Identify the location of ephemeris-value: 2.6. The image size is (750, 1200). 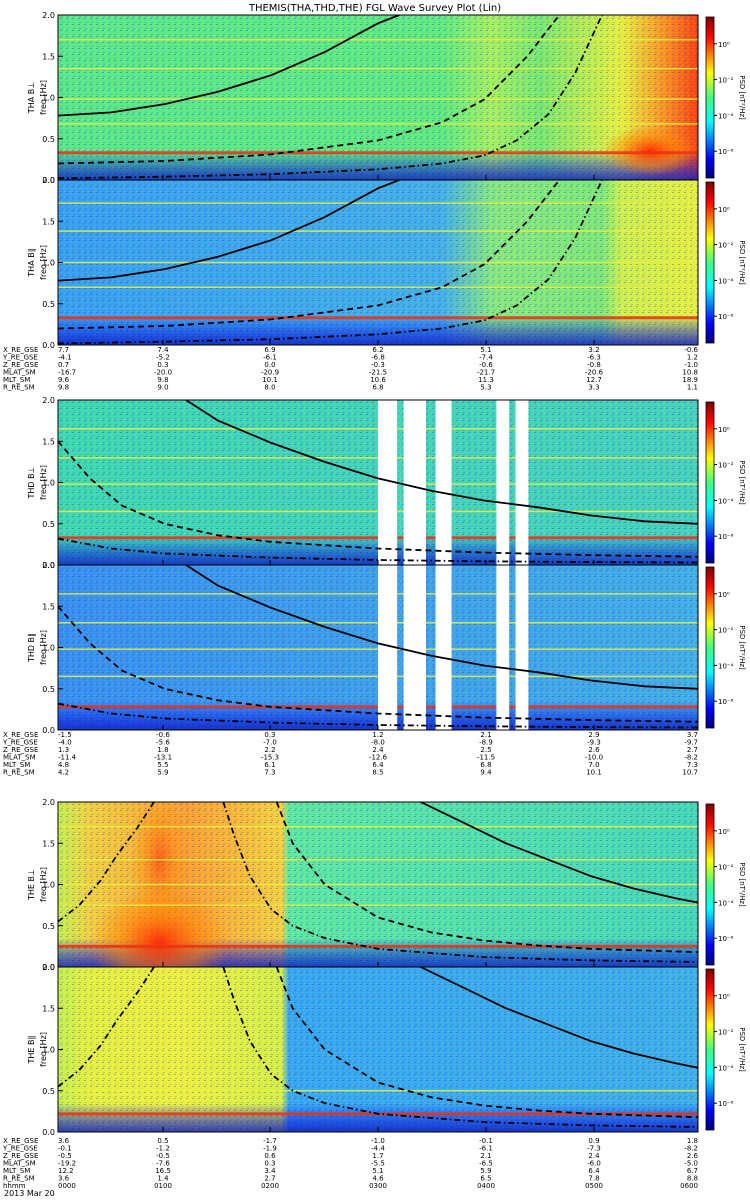
(693, 1156).